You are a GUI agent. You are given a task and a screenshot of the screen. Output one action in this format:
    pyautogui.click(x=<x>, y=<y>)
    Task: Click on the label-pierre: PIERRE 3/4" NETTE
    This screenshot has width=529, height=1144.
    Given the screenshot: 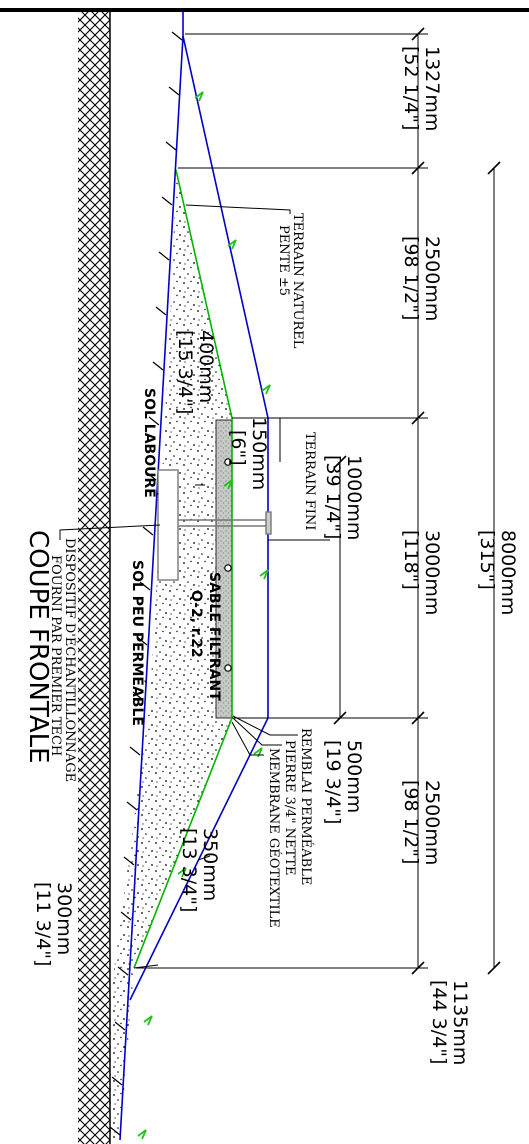 What is the action you would take?
    pyautogui.click(x=289, y=808)
    